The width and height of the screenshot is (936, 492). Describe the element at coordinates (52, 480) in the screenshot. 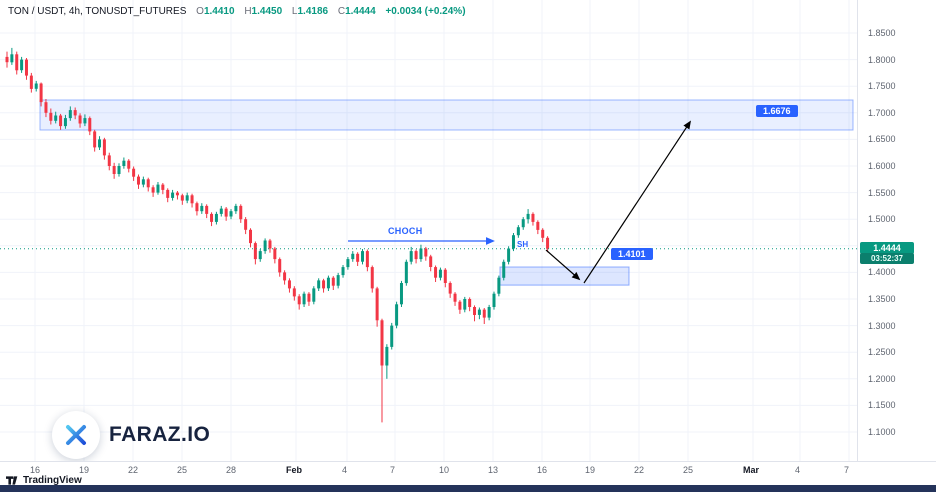

I see `tradingview-attribution-text: TradingView` at that location.